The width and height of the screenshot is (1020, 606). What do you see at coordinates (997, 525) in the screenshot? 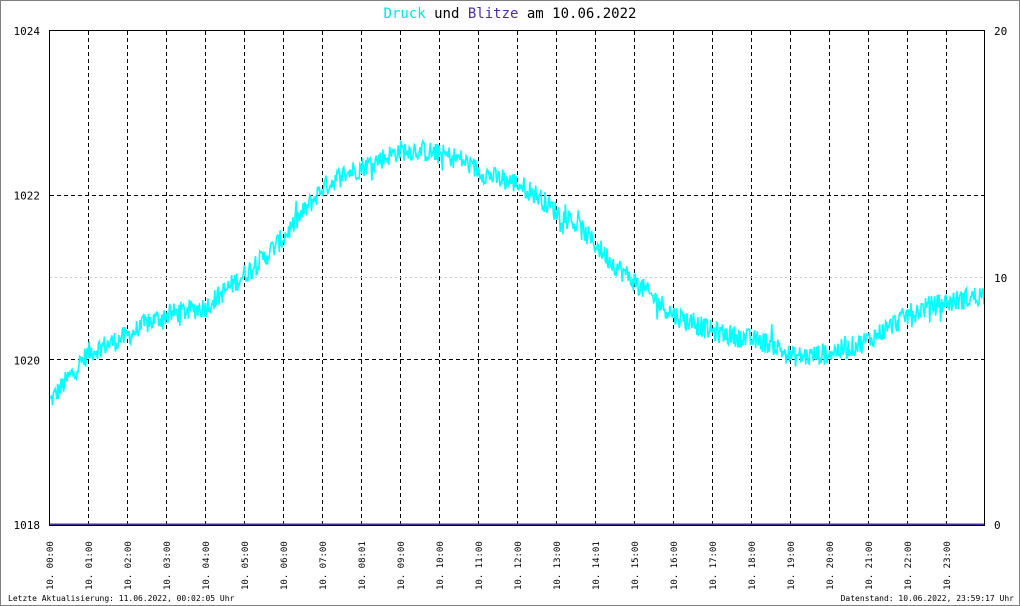
I see `y-right-tick-label: 0` at bounding box center [997, 525].